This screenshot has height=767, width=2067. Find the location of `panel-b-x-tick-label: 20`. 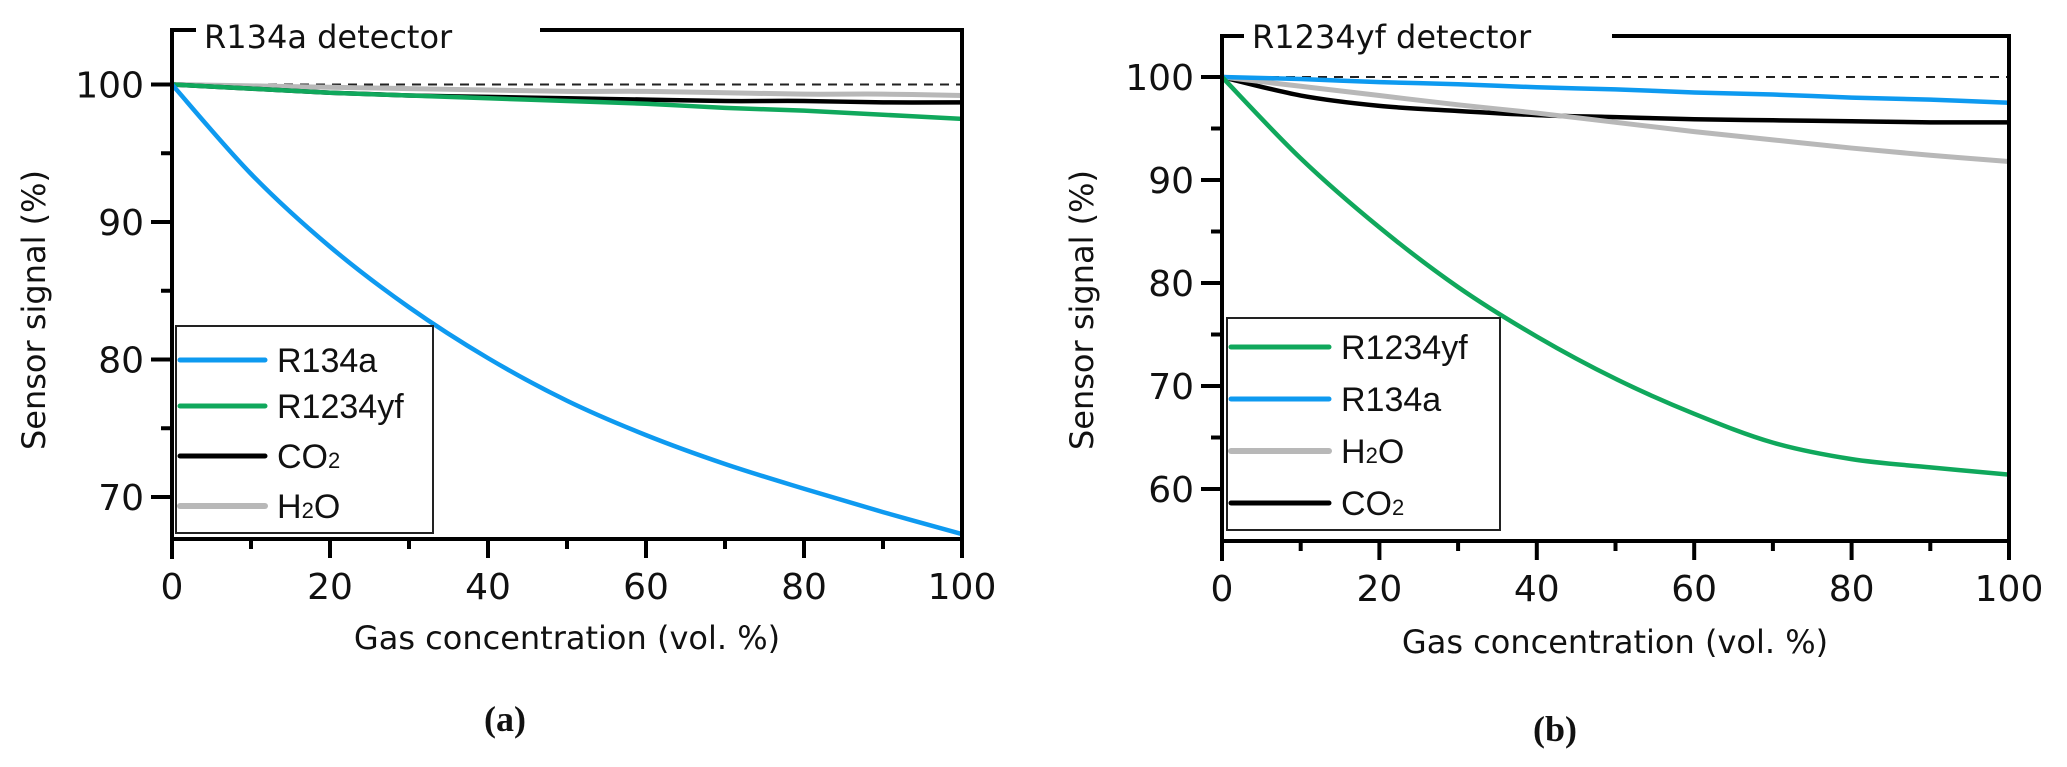

panel-b-x-tick-label: 20 is located at coordinates (1379, 589).